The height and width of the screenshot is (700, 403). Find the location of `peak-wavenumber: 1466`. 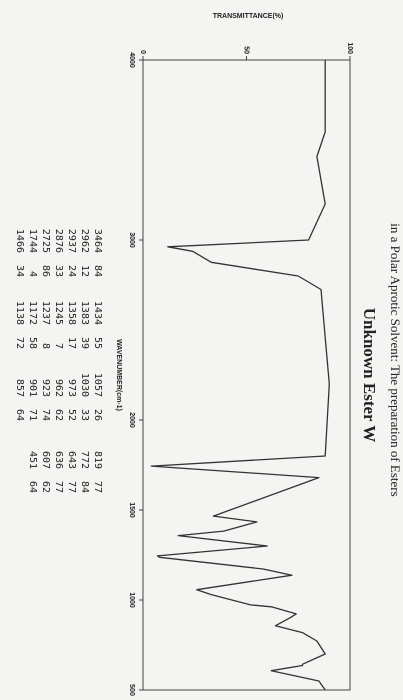

peak-wavenumber: 1466 is located at coordinates (19, 241).